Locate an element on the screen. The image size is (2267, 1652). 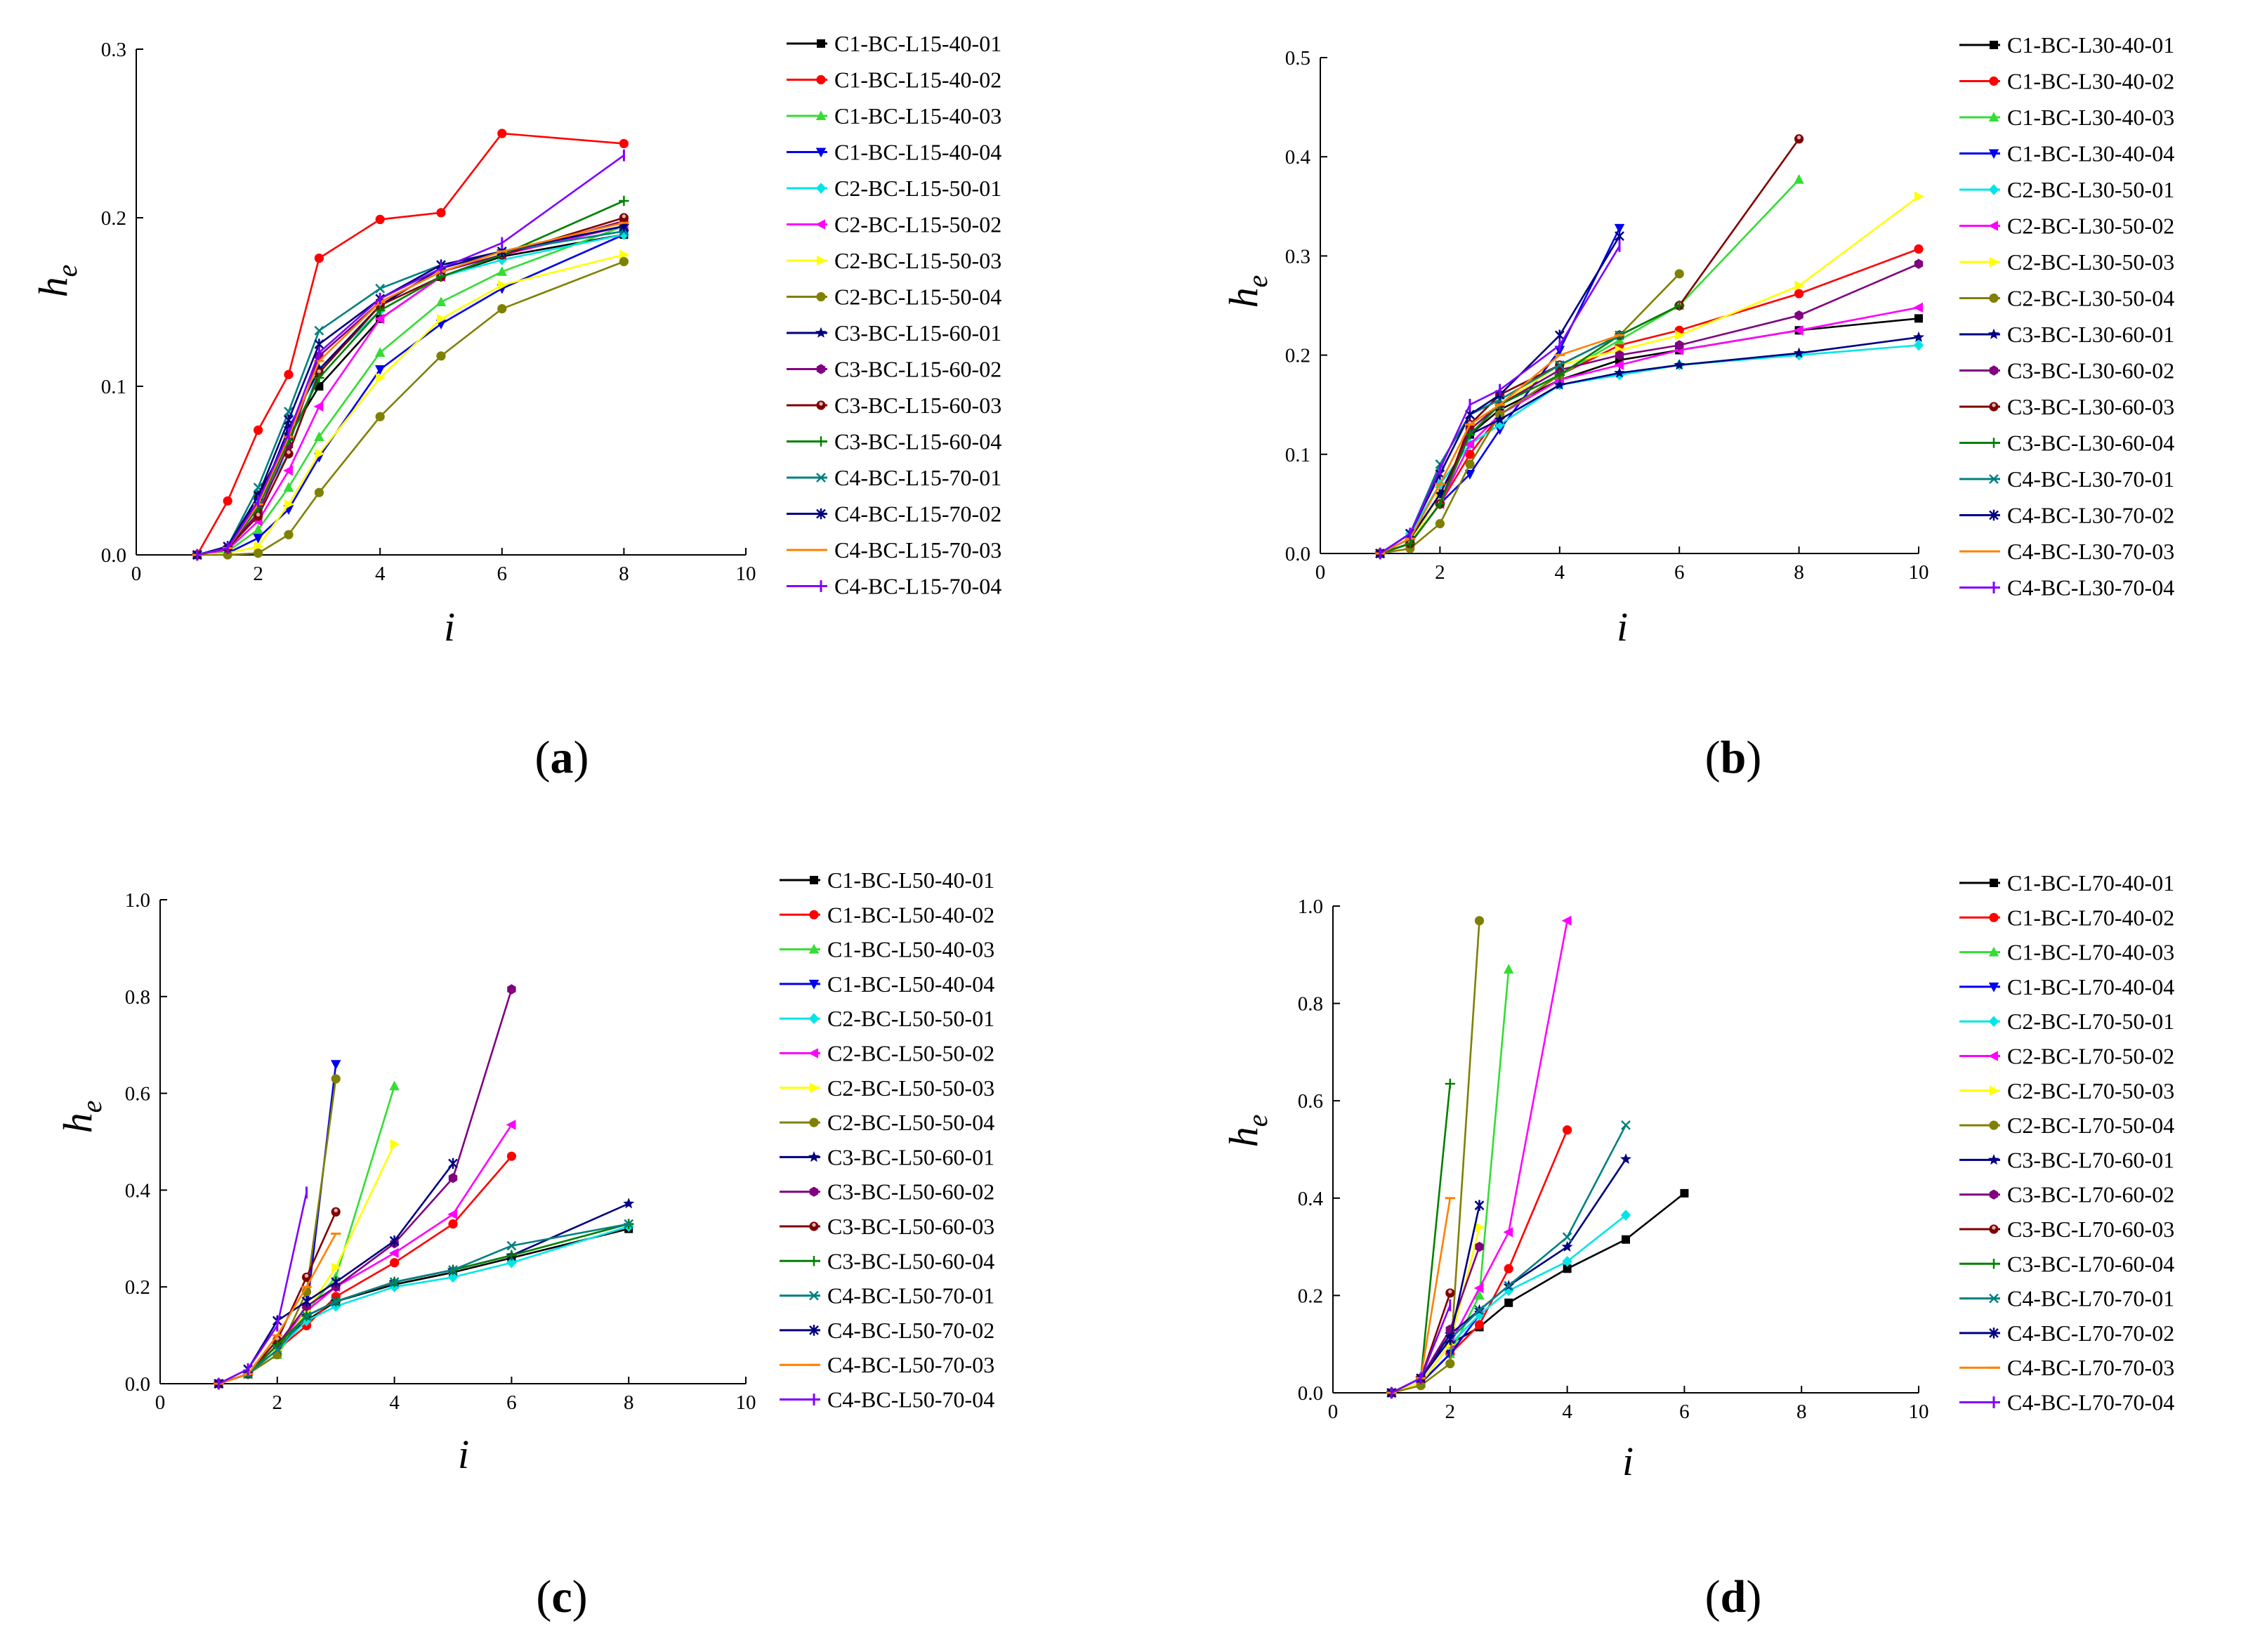
y-tick-label: 0.6 is located at coordinates (137, 1094).